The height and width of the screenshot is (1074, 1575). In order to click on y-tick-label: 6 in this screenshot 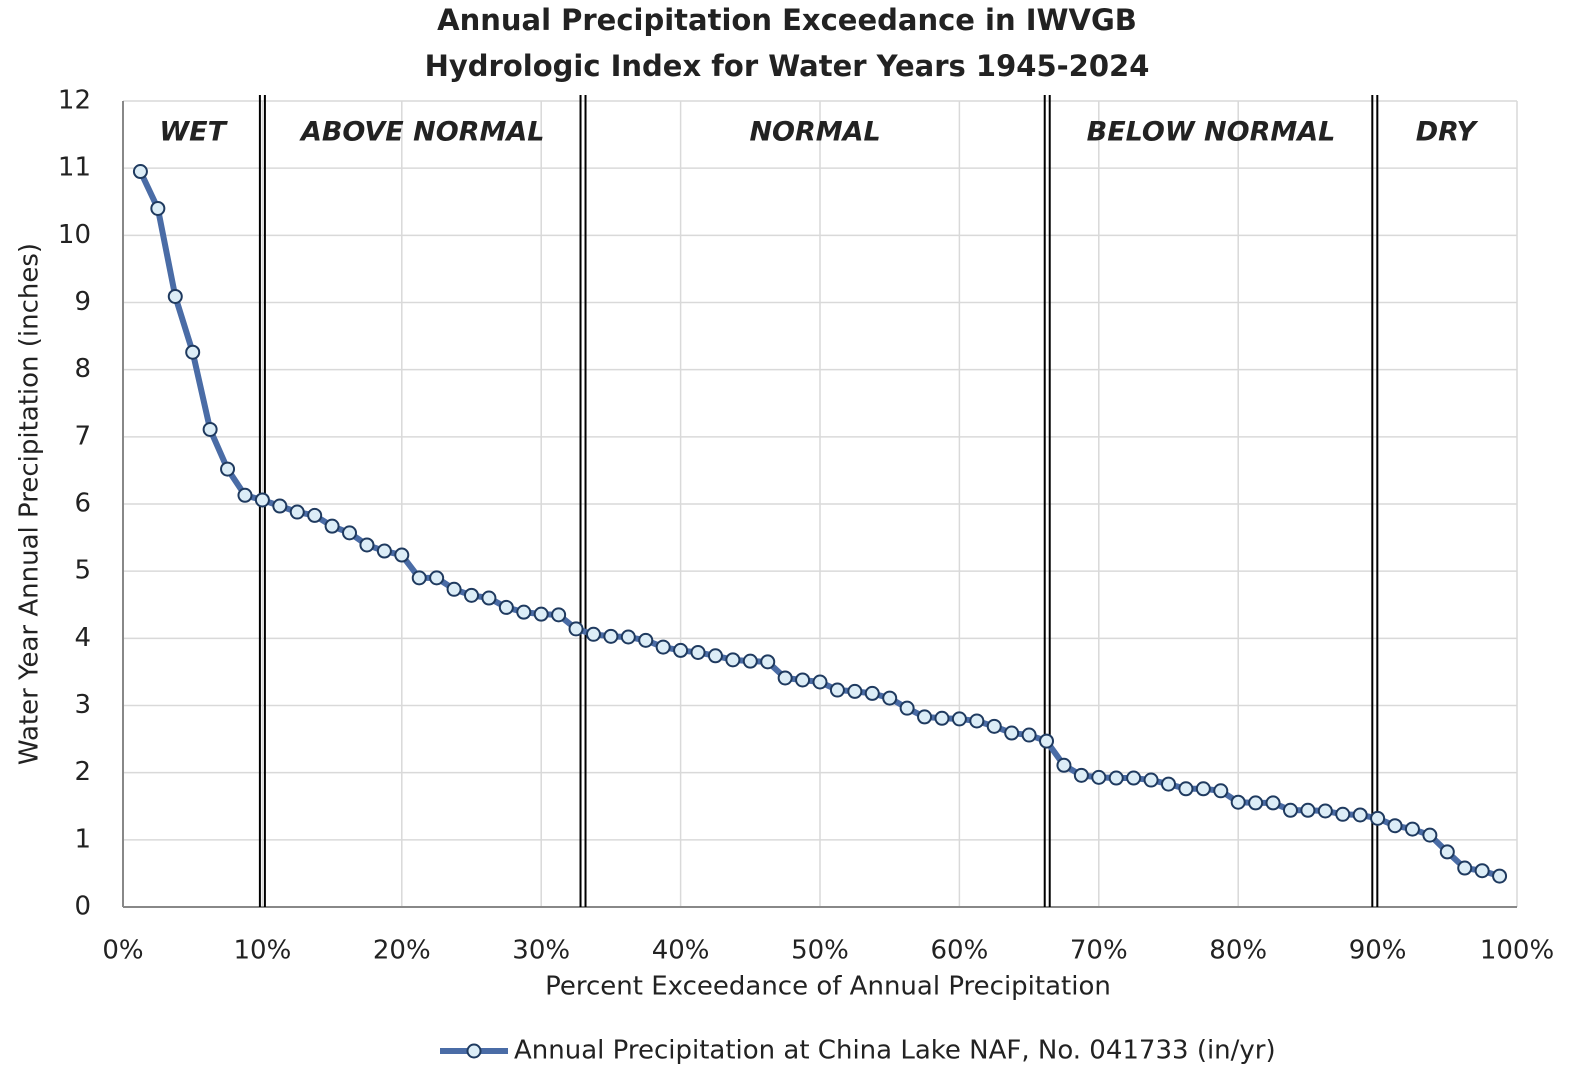, I will do `click(82, 504)`.